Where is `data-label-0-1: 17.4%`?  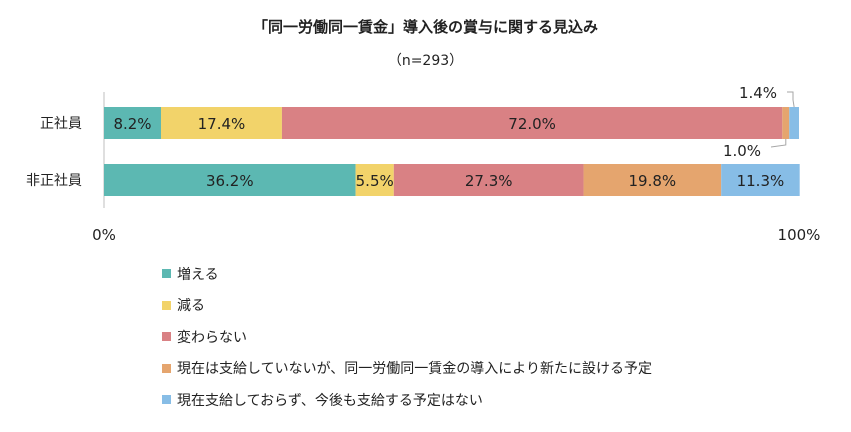 data-label-0-1: 17.4% is located at coordinates (222, 124).